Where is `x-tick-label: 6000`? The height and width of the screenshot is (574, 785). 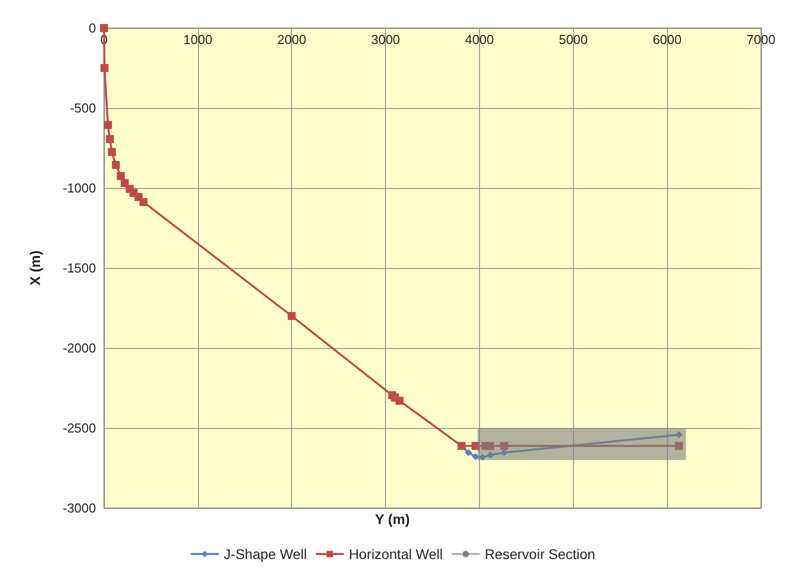
x-tick-label: 6000 is located at coordinates (667, 39).